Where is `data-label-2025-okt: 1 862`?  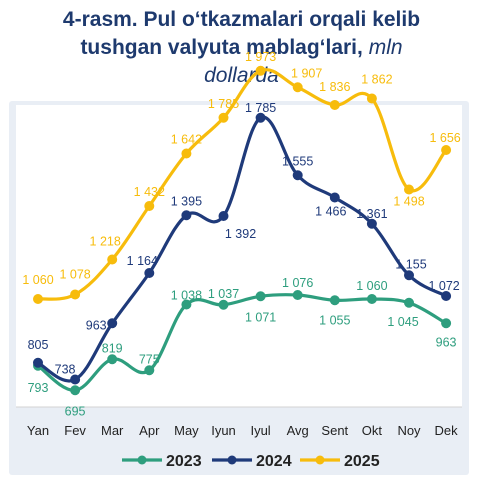 data-label-2025-okt: 1 862 is located at coordinates (376, 80).